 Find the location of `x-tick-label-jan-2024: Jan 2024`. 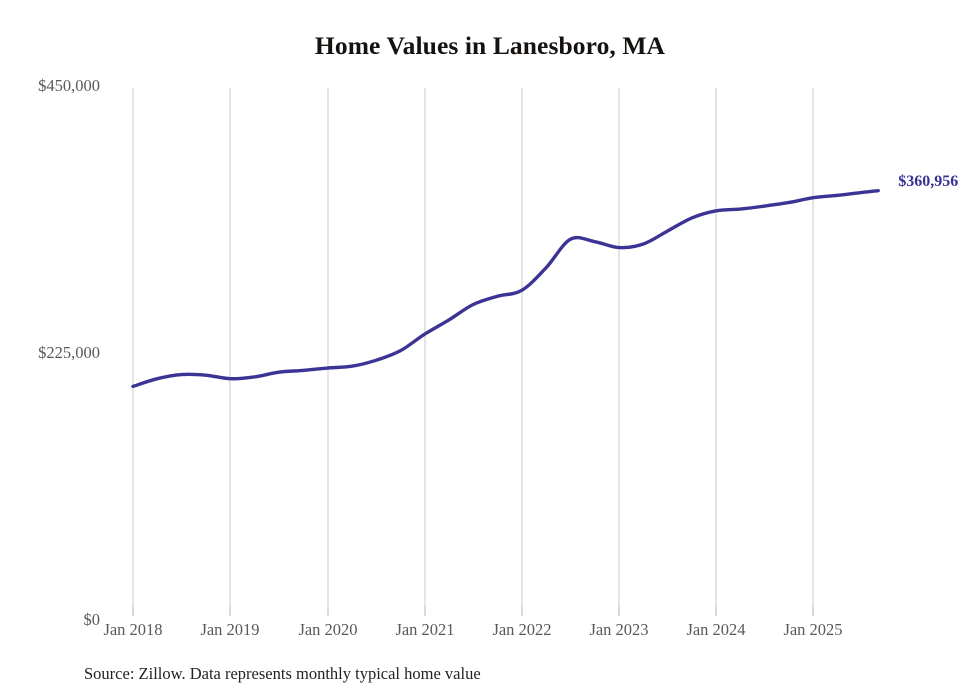

x-tick-label-jan-2024: Jan 2024 is located at coordinates (716, 629).